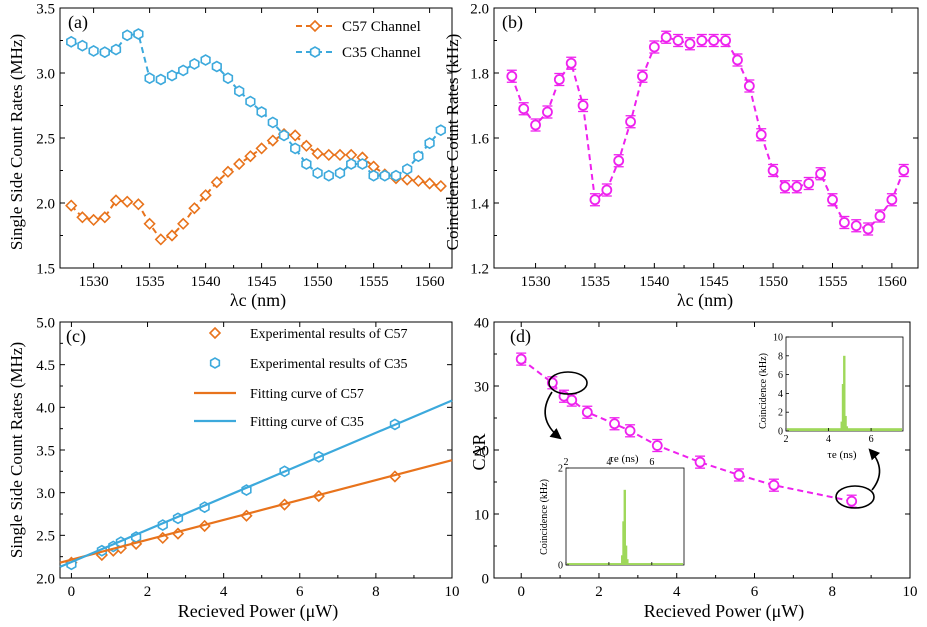  What do you see at coordinates (544, 517) in the screenshot?
I see `inset-bottom-ylabel: Coincidence (kHz)` at bounding box center [544, 517].